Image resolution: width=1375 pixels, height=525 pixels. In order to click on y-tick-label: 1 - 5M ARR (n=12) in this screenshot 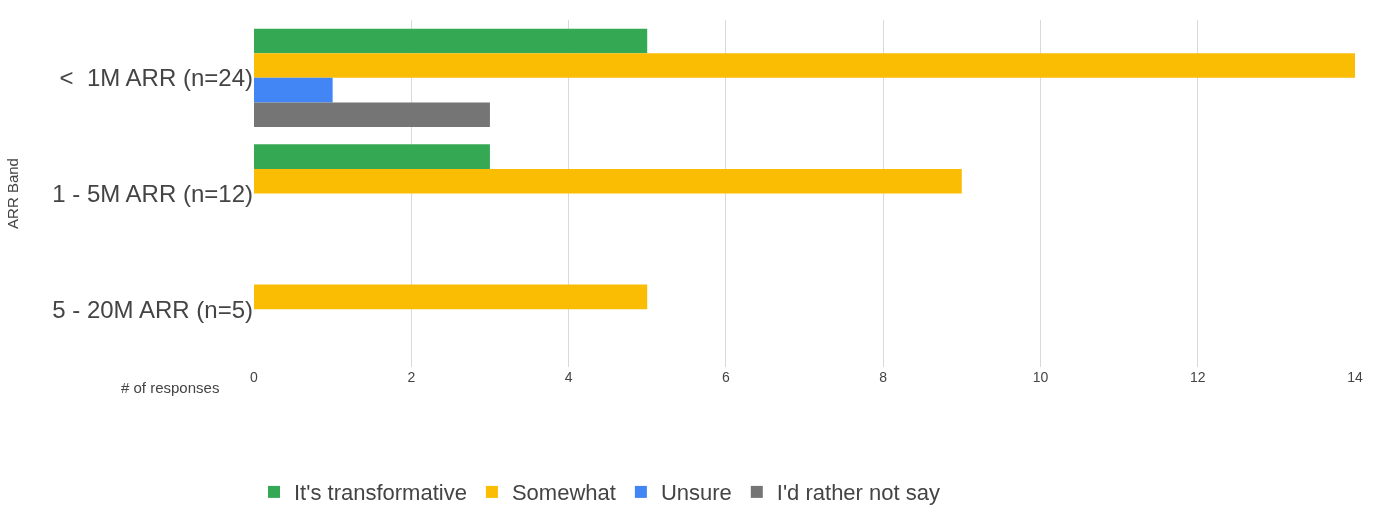, I will do `click(152, 193)`.